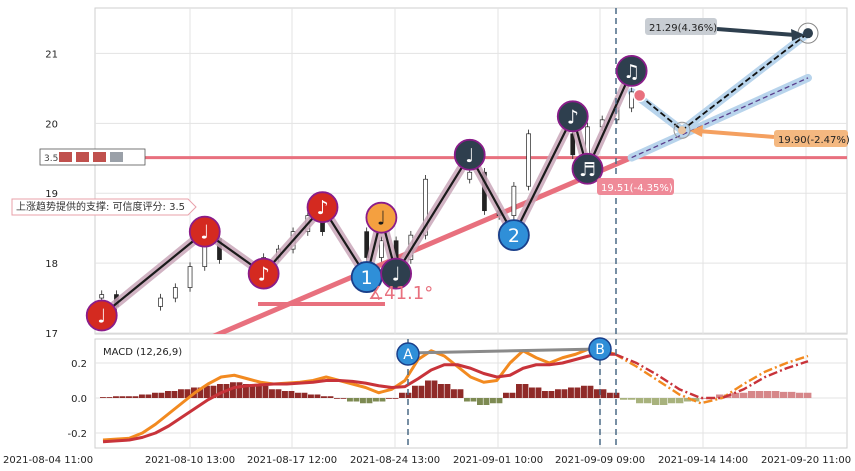  What do you see at coordinates (798, 35) in the screenshot?
I see `forecast-high-arrowhead` at bounding box center [798, 35].